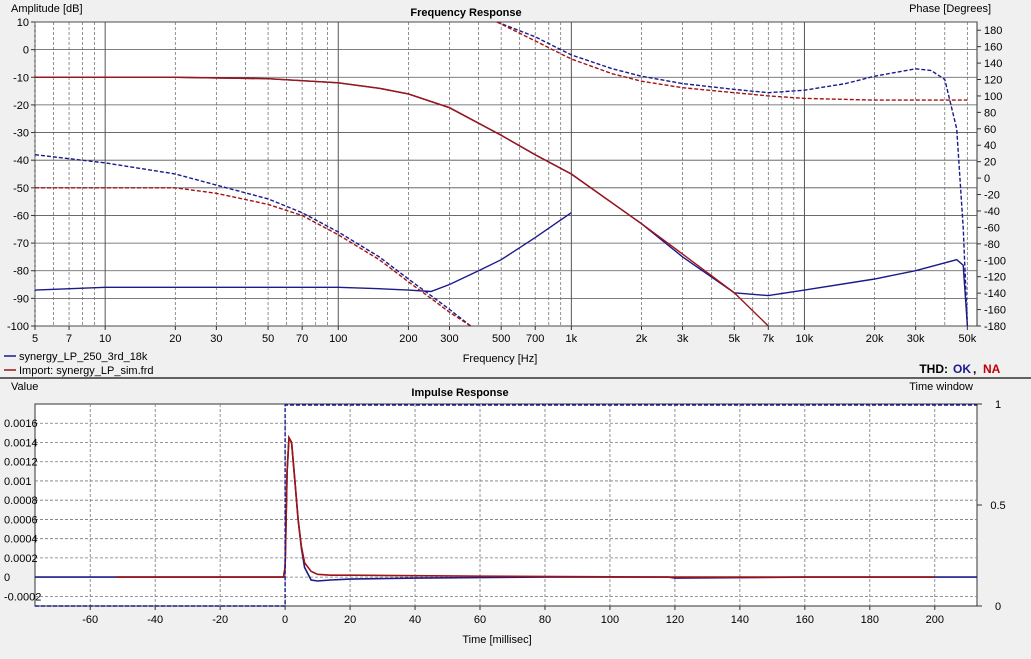 This screenshot has height=659, width=1031. What do you see at coordinates (769, 339) in the screenshot?
I see `fr-x-tick-label: 7k` at bounding box center [769, 339].